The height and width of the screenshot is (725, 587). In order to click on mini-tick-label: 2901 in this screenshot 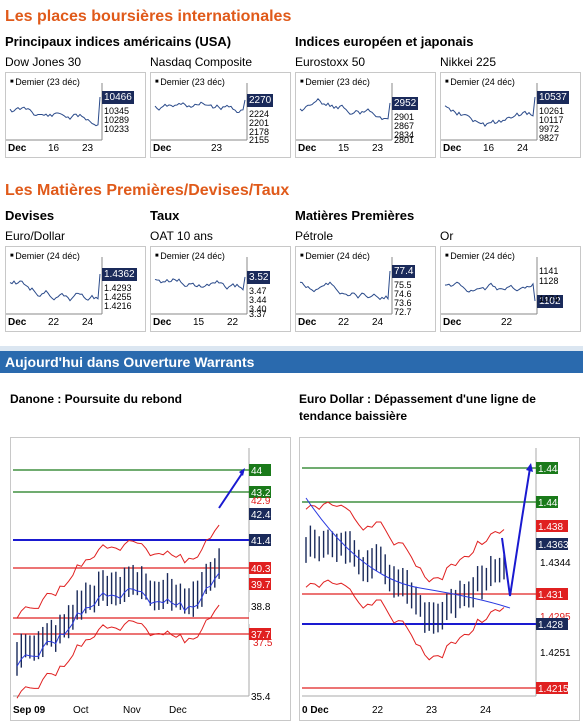, I will do `click(404, 117)`.